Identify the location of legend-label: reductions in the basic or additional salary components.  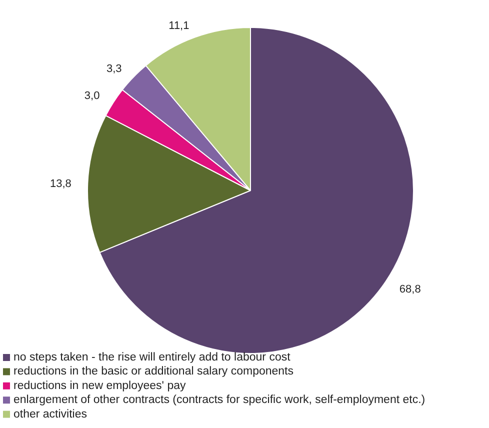
(154, 372).